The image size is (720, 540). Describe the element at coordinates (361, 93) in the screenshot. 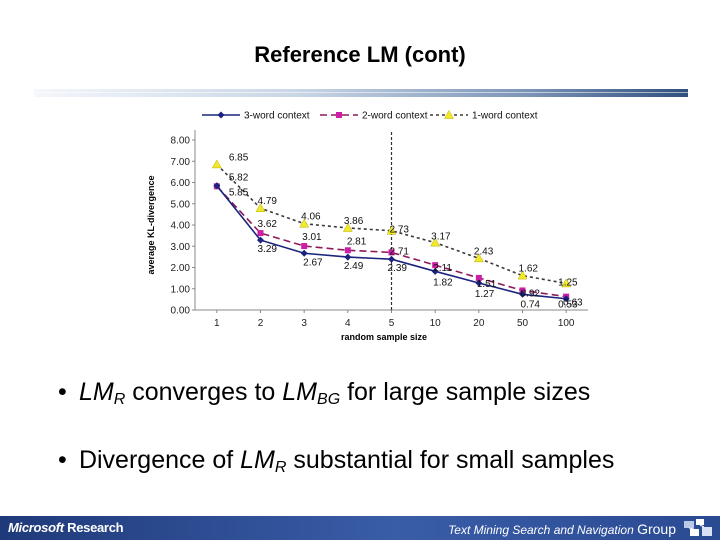

I see `title-rule` at that location.